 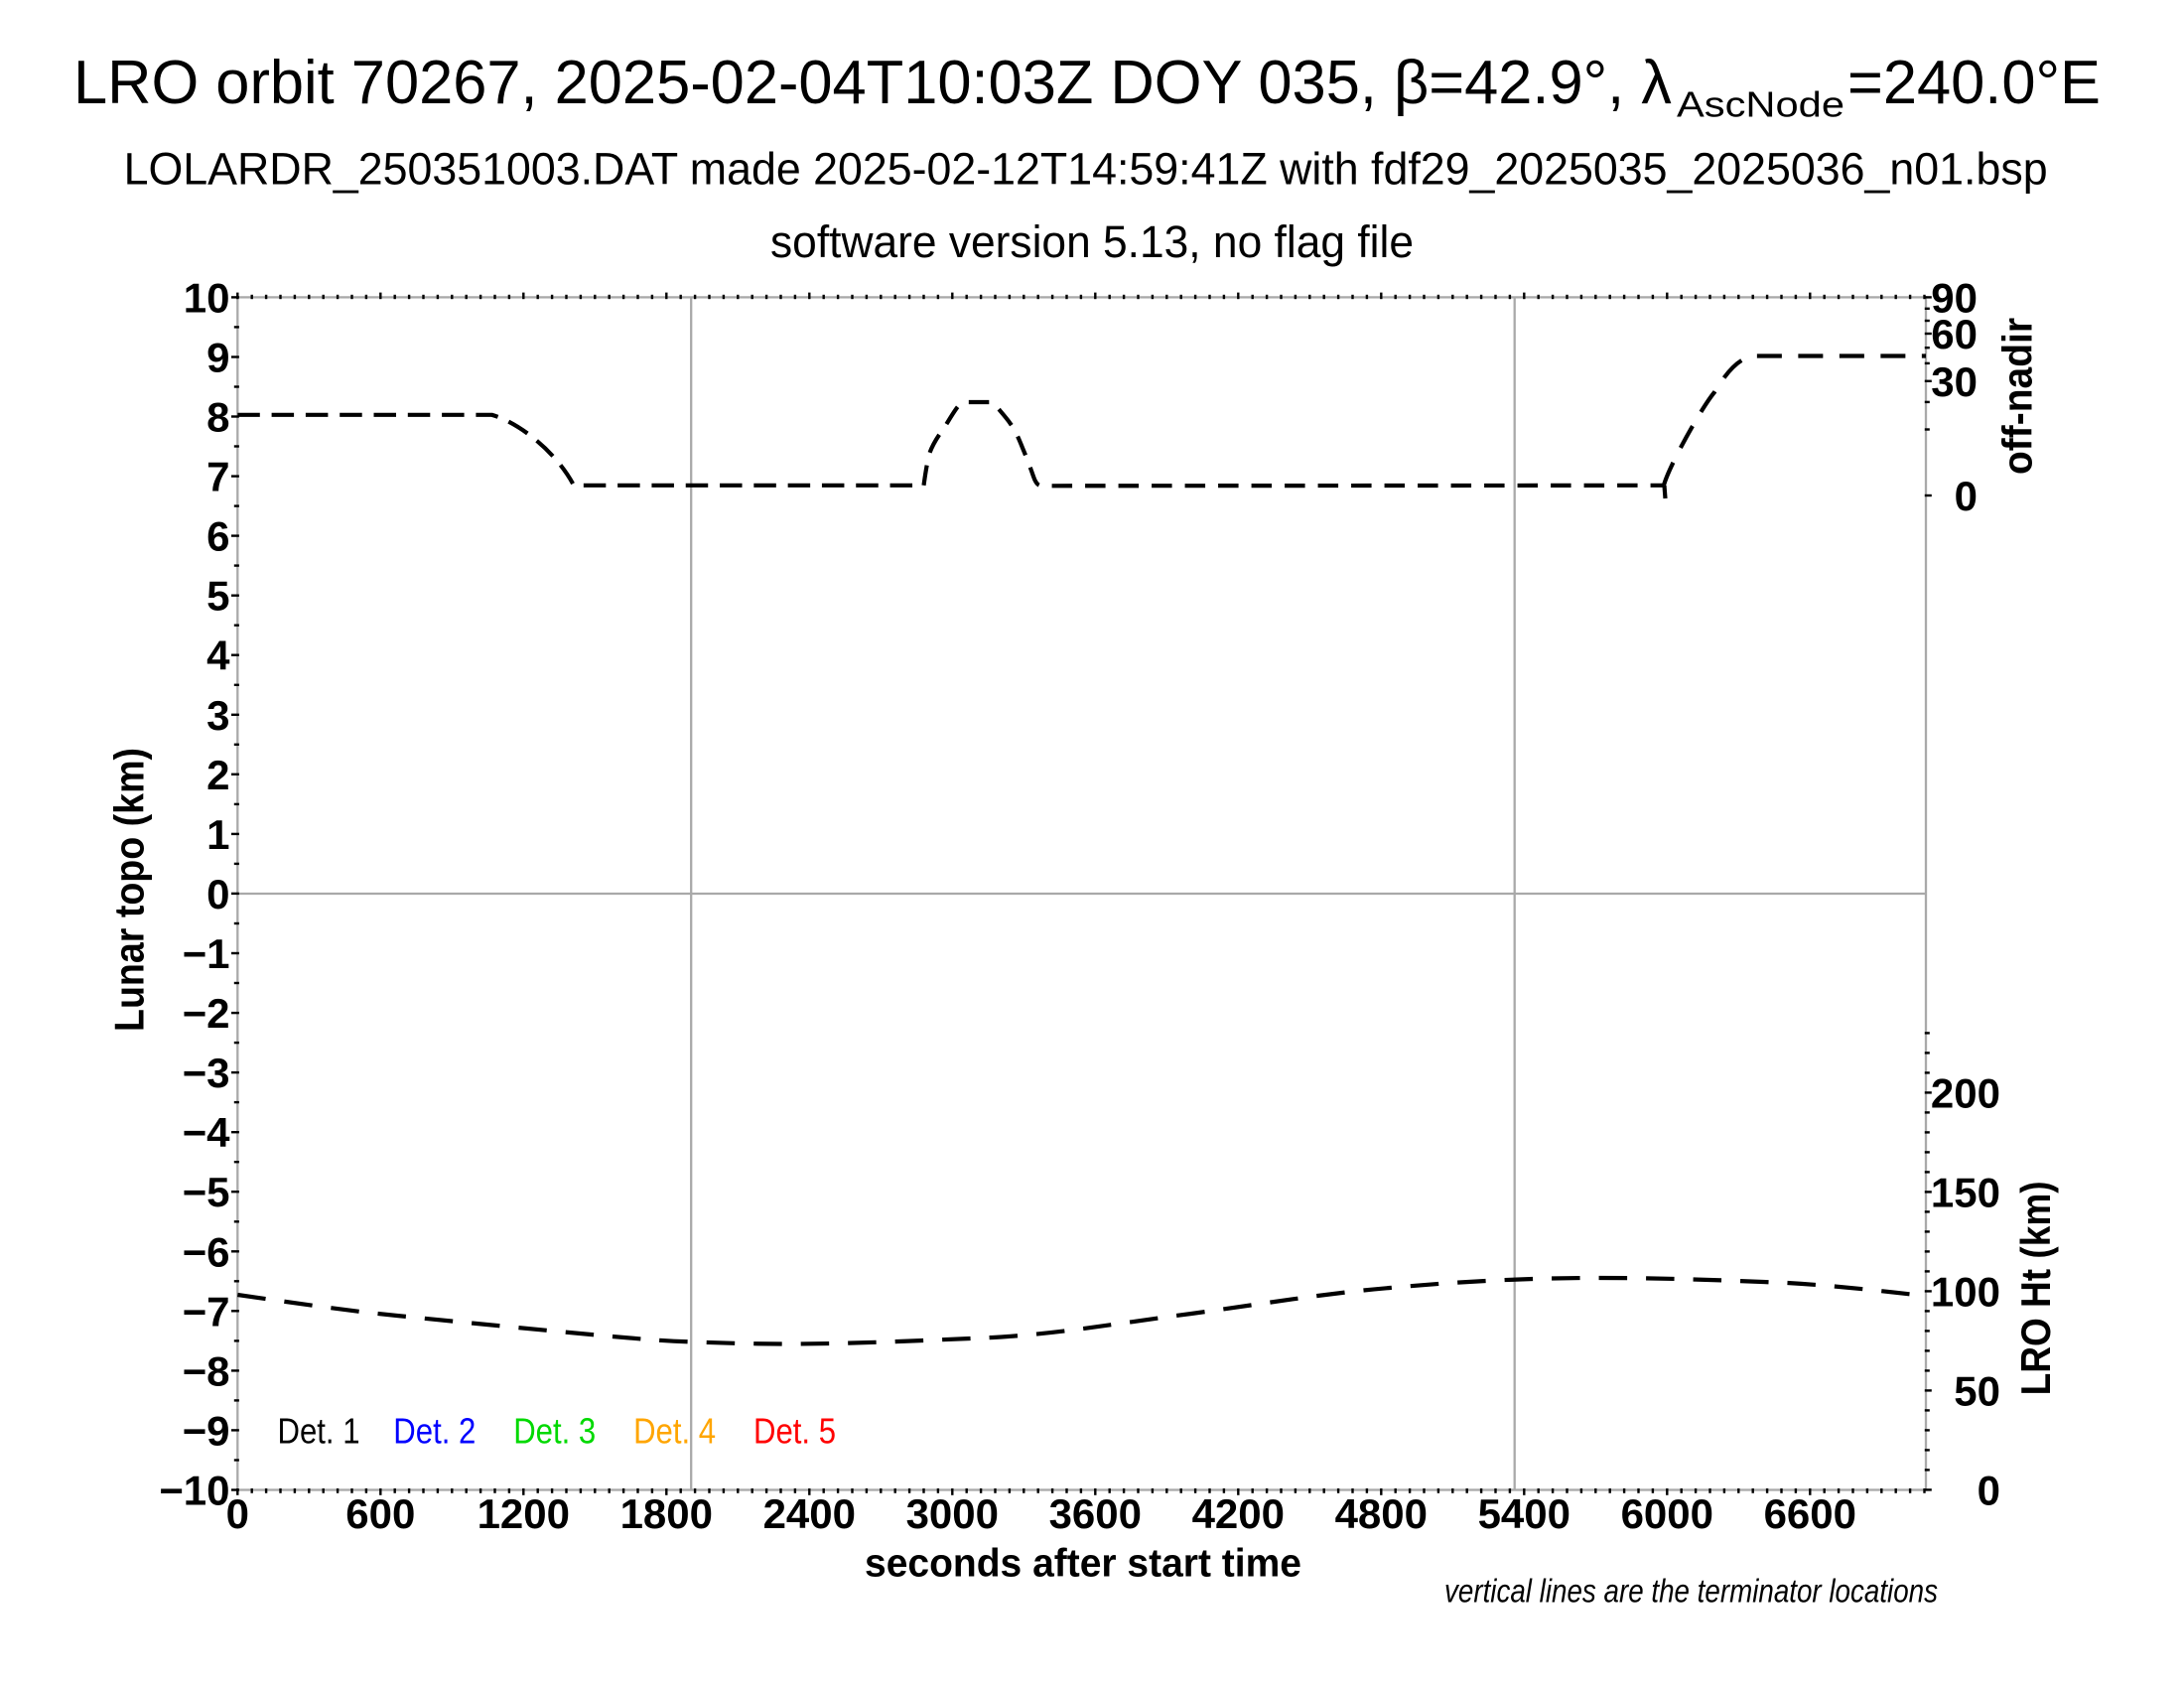 I want to click on svg-text:software version 5.13, no flag: software version 5.13, no flag file, so click(x=1092, y=241).